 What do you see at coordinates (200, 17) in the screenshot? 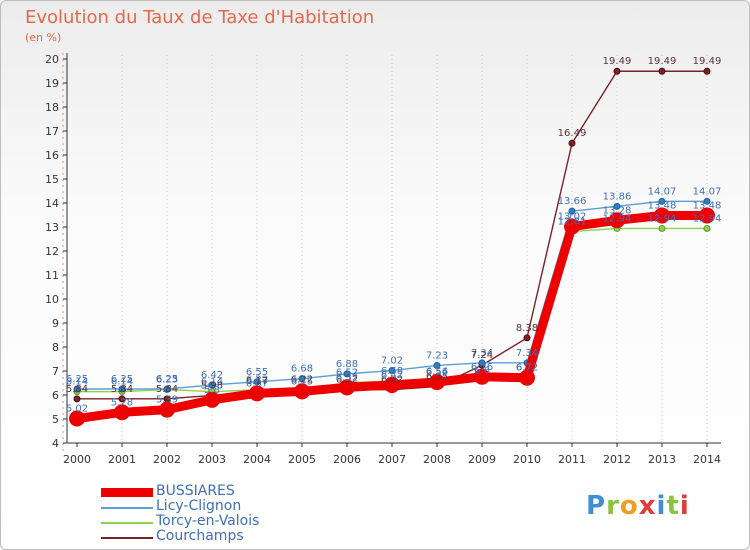
I see `chart-title: Evolution du Taux de Taxe d'Habitation` at bounding box center [200, 17].